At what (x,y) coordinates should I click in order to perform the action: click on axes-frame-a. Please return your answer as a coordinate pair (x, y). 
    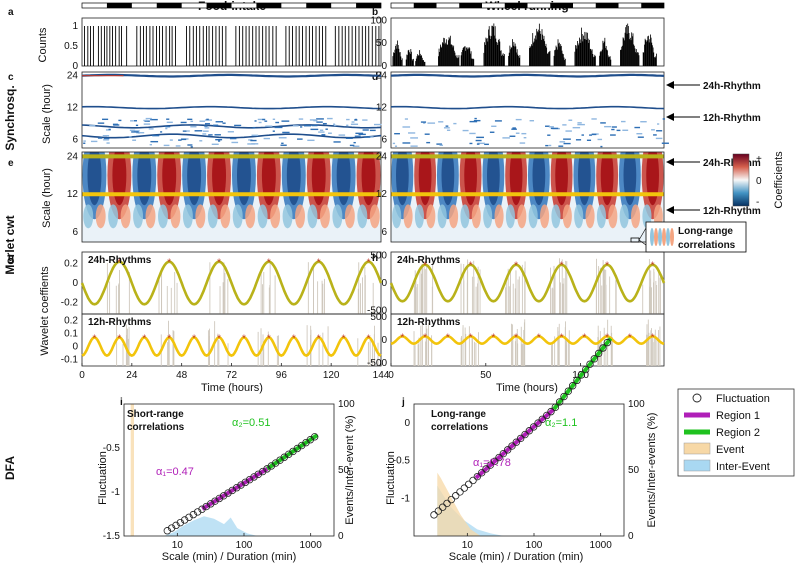
    Looking at the image, I should click on (231, 42).